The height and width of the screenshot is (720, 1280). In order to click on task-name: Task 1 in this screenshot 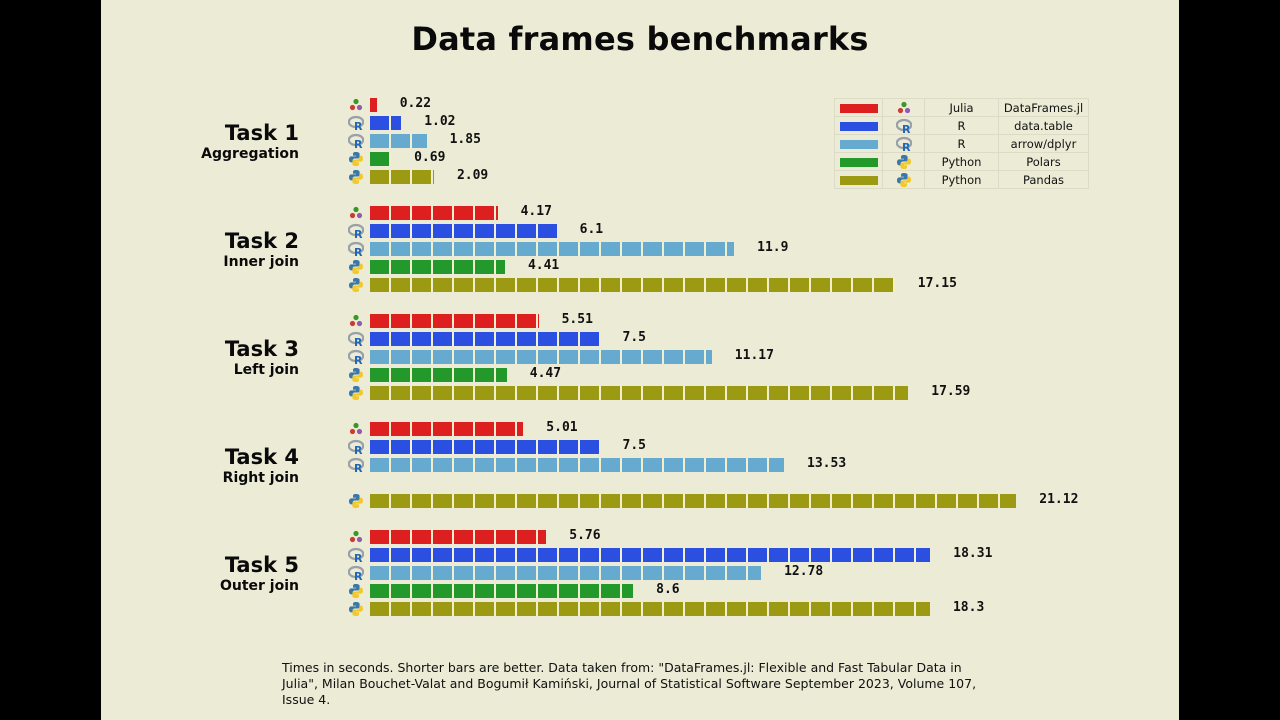, I will do `click(261, 133)`.